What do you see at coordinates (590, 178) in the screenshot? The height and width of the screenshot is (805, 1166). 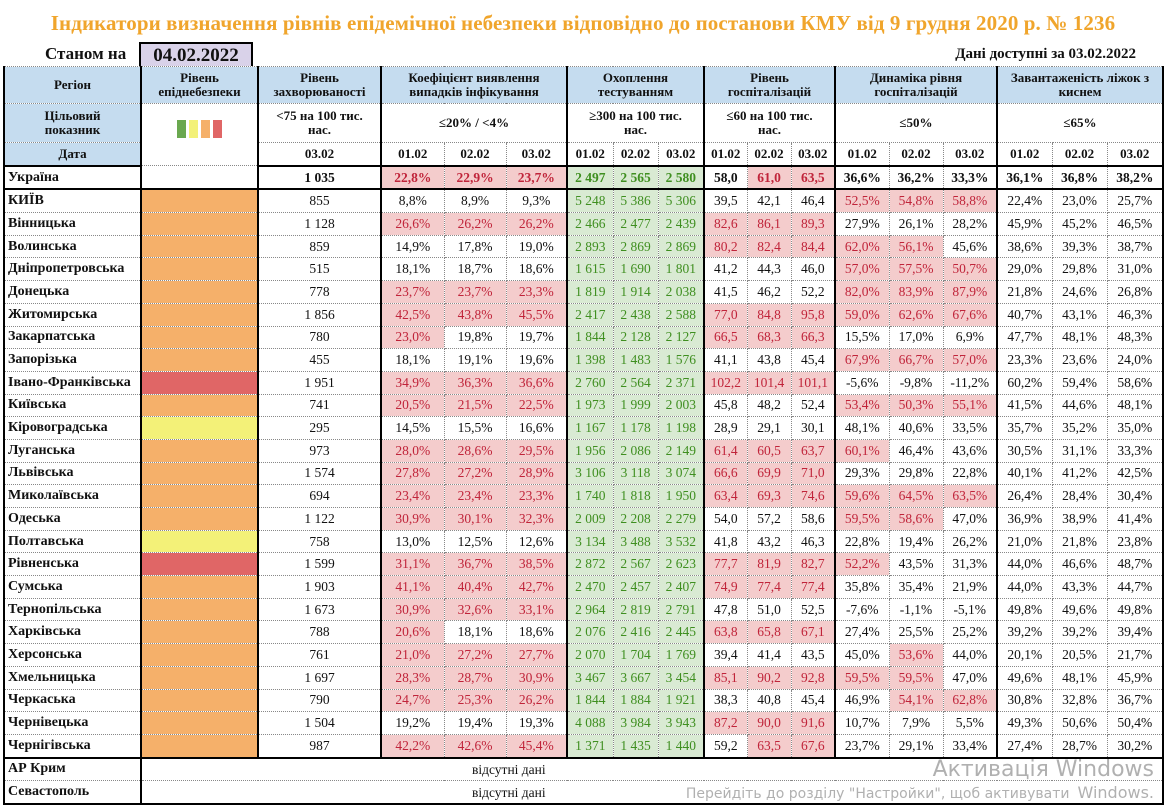 I see `testing-value: 2 497` at bounding box center [590, 178].